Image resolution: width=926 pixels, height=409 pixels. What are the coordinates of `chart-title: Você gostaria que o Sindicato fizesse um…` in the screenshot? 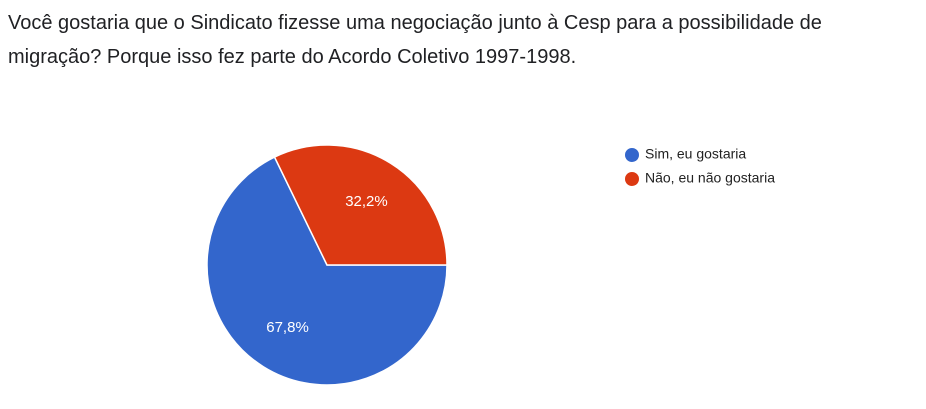 It's located at (415, 40).